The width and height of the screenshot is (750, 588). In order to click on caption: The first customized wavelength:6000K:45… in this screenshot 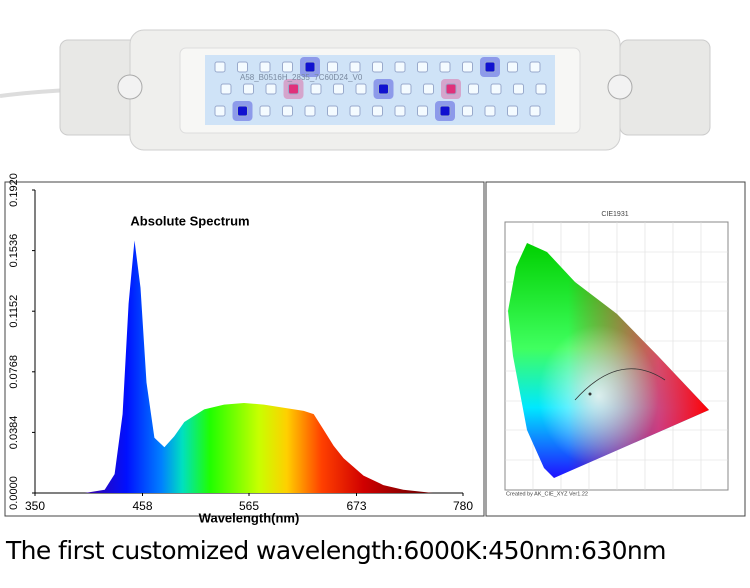, I will do `click(336, 550)`.